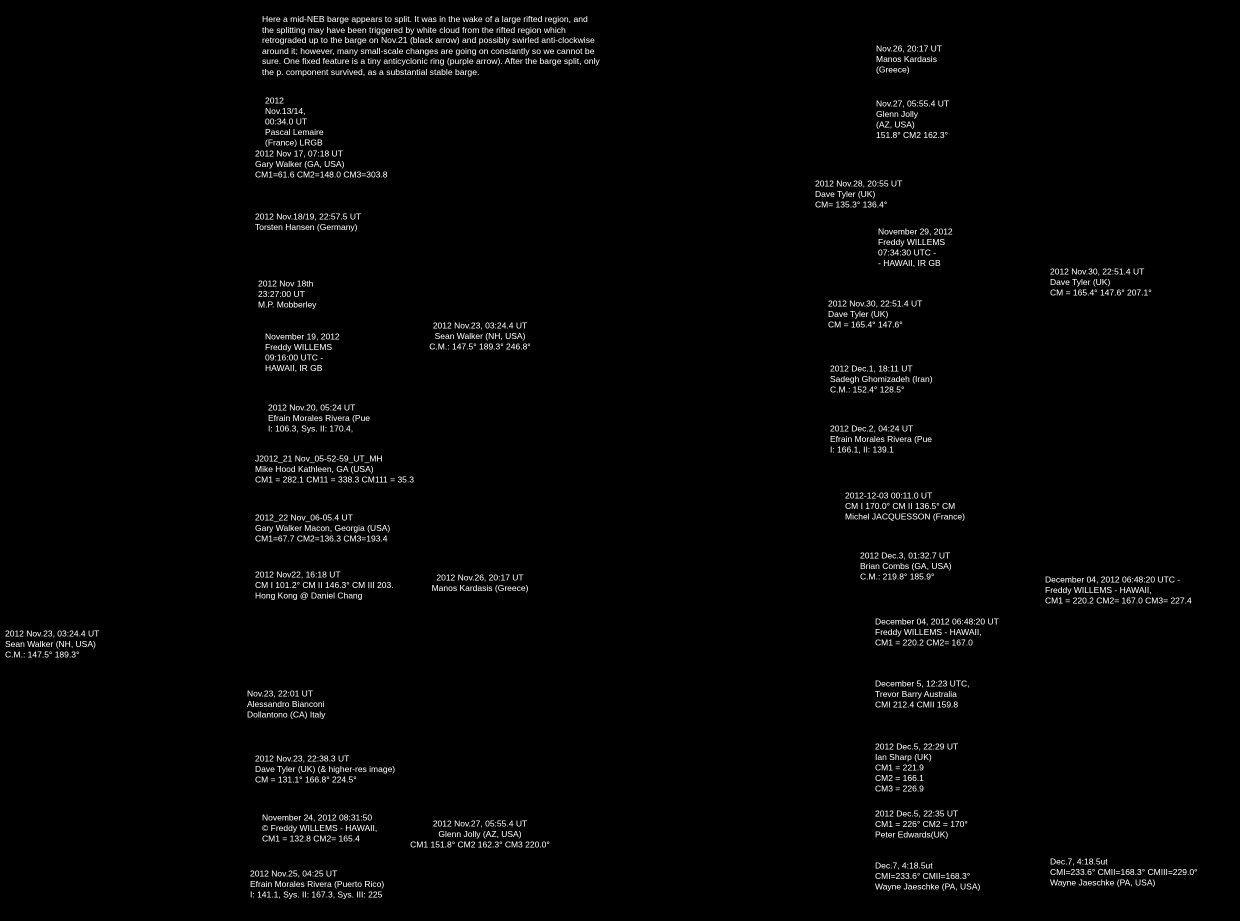 The width and height of the screenshot is (1240, 921). What do you see at coordinates (314, 469) in the screenshot?
I see `caption-line: Mike Hood Kathleen, GA (USA)` at bounding box center [314, 469].